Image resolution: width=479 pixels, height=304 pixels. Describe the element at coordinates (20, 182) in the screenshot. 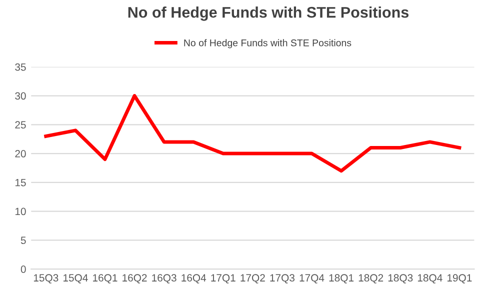

I see `y-tick-label: 15` at that location.